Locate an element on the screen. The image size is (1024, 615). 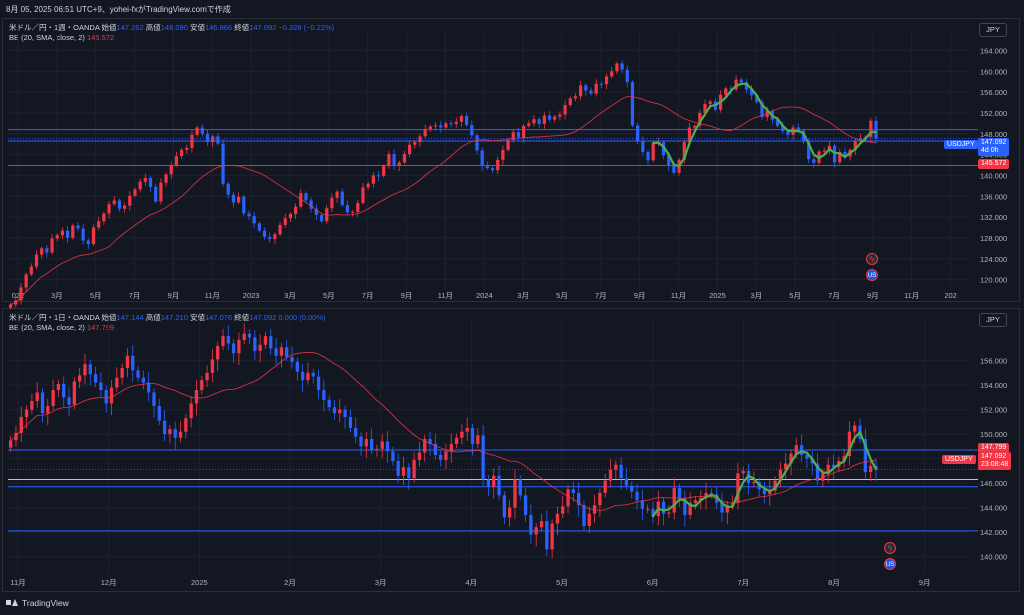
open-label: 始値 is located at coordinates (109, 27).